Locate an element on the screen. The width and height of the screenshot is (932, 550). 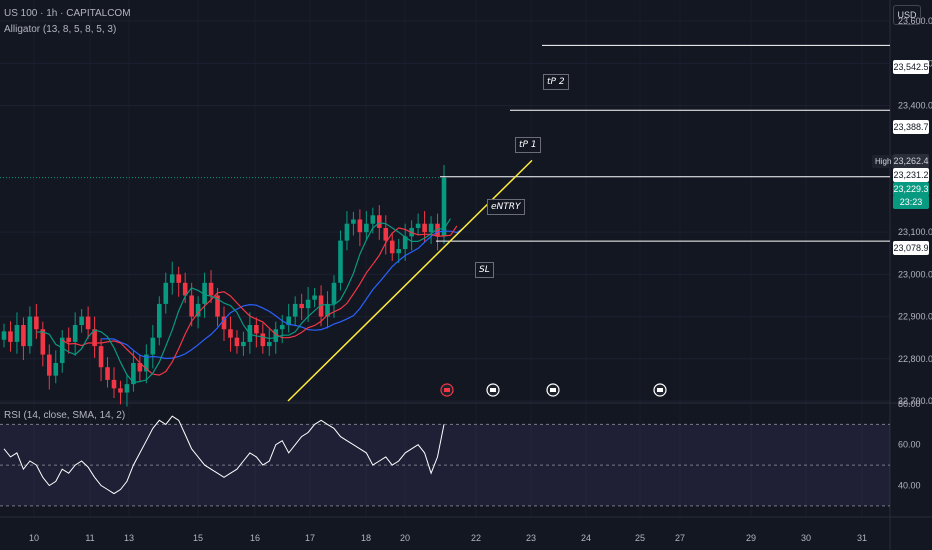
current-price-tag: 23,229.3 is located at coordinates (911, 189).